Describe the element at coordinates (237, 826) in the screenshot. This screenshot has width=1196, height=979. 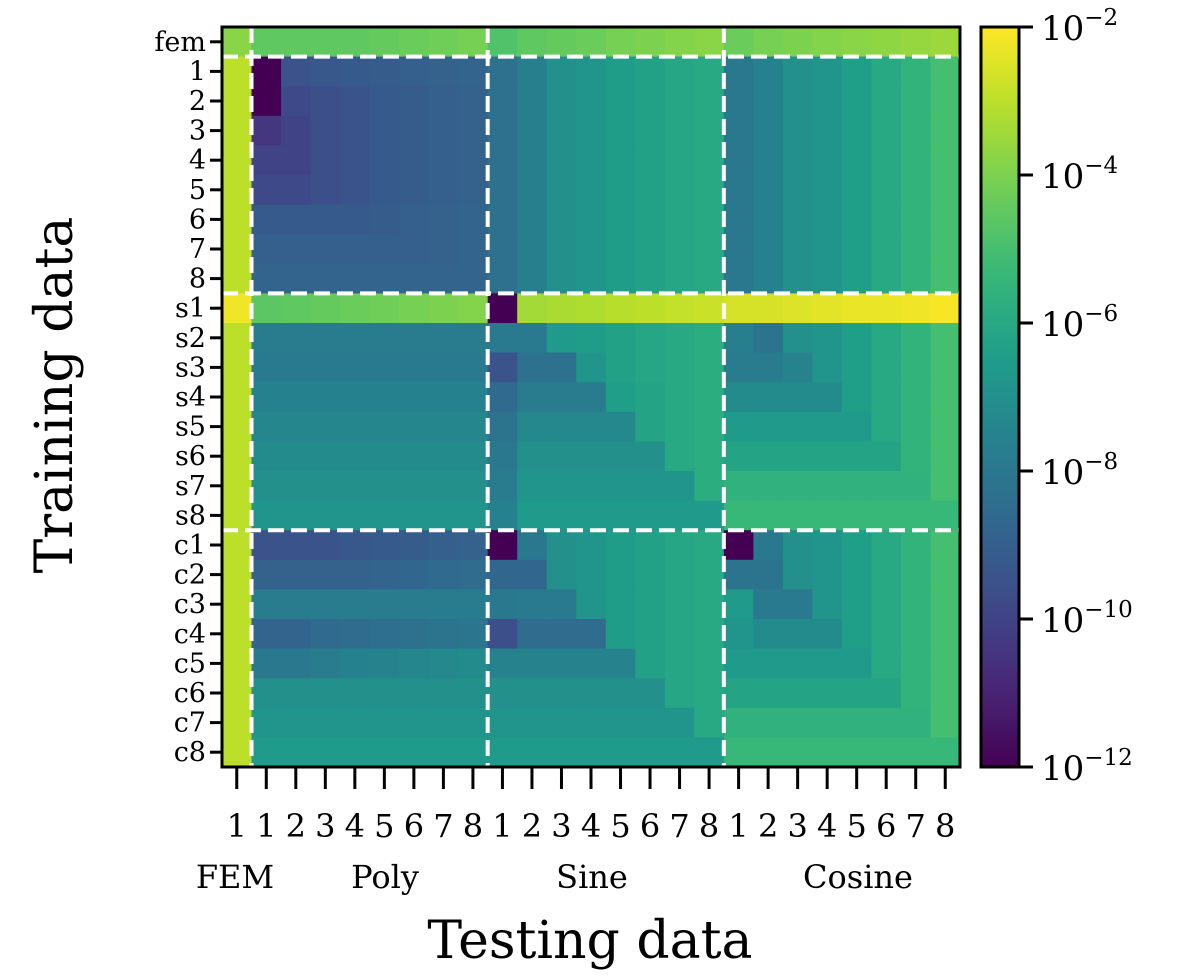
I see `x-tick-label: 1` at that location.